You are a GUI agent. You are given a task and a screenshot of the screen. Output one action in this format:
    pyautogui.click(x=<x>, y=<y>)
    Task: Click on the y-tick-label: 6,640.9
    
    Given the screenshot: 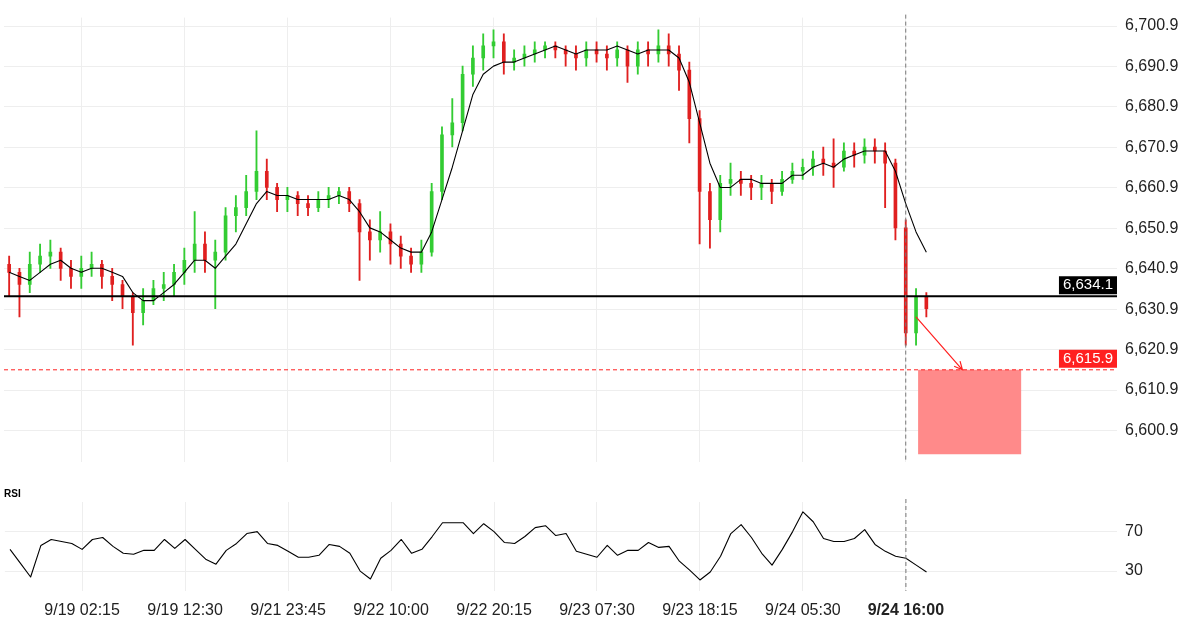 What is the action you would take?
    pyautogui.click(x=1152, y=268)
    